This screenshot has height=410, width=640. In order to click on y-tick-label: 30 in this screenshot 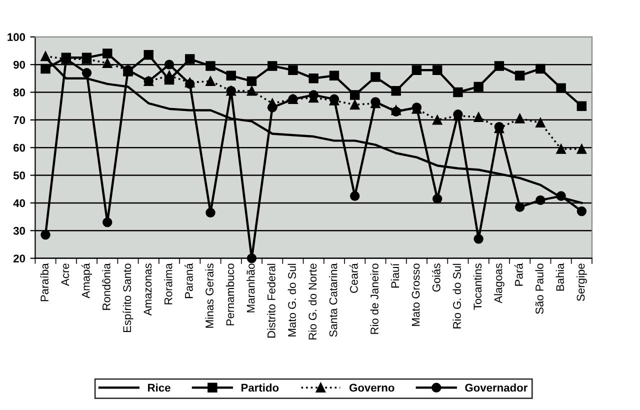, I will do `click(19, 230)`.